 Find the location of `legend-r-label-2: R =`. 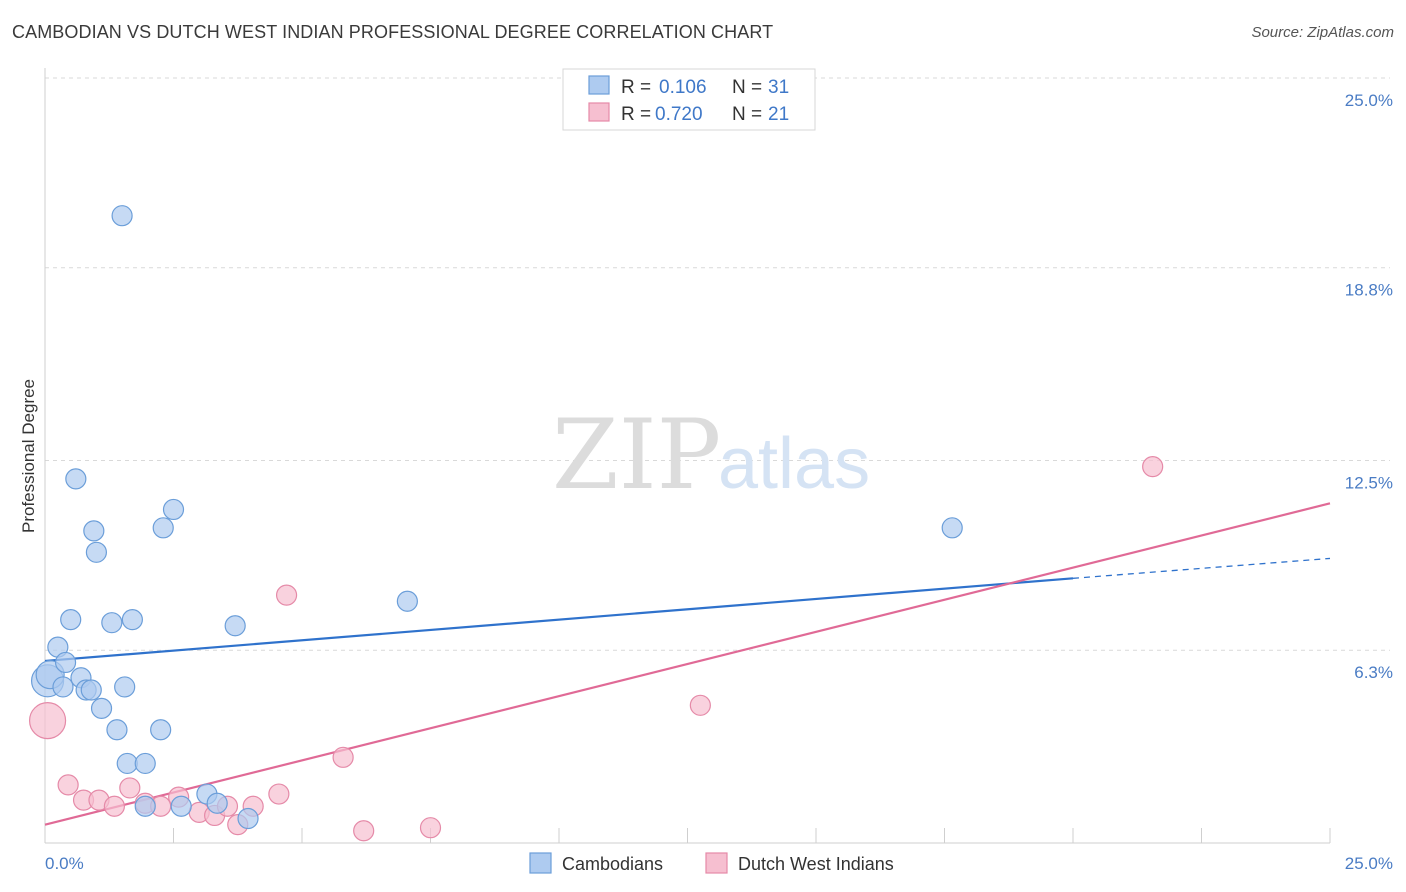

legend-r-label-2: R = is located at coordinates (636, 114).